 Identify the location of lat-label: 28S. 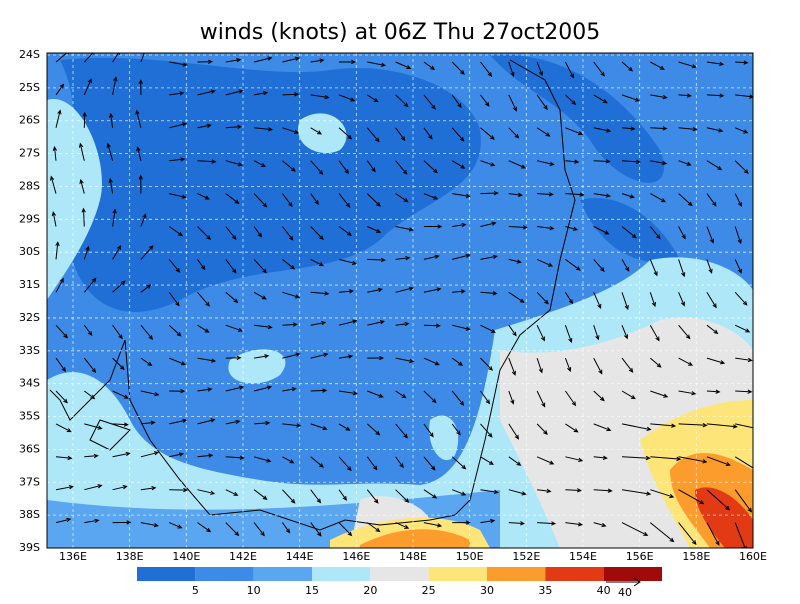
(29, 185).